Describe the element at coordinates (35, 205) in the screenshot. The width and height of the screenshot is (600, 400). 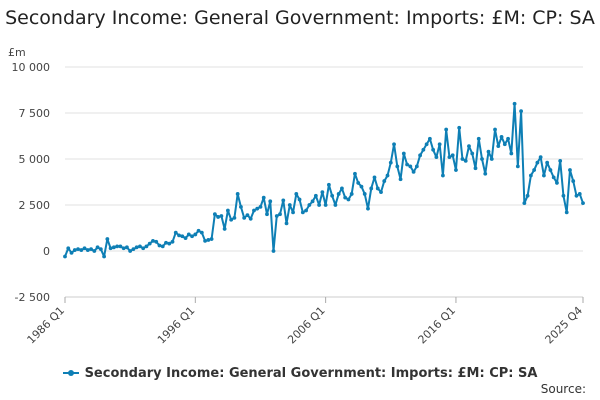
I see `y-tick-label: 2 500` at that location.